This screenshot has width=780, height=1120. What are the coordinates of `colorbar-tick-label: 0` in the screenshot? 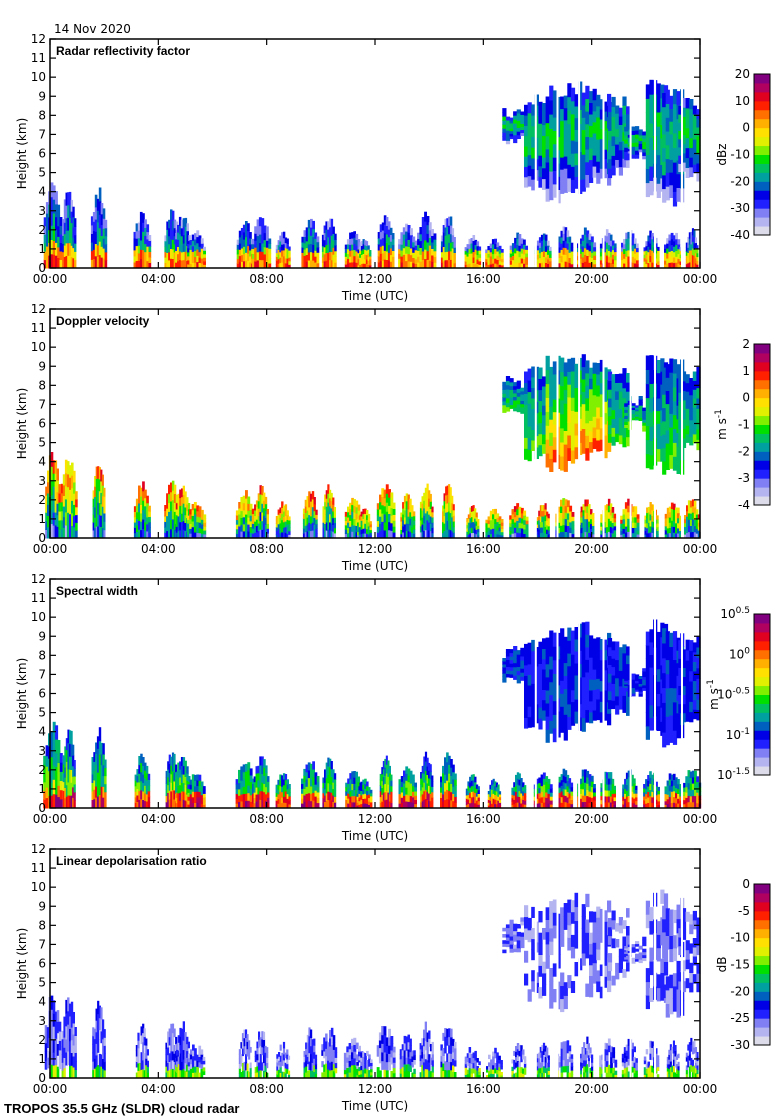 It's located at (746, 398).